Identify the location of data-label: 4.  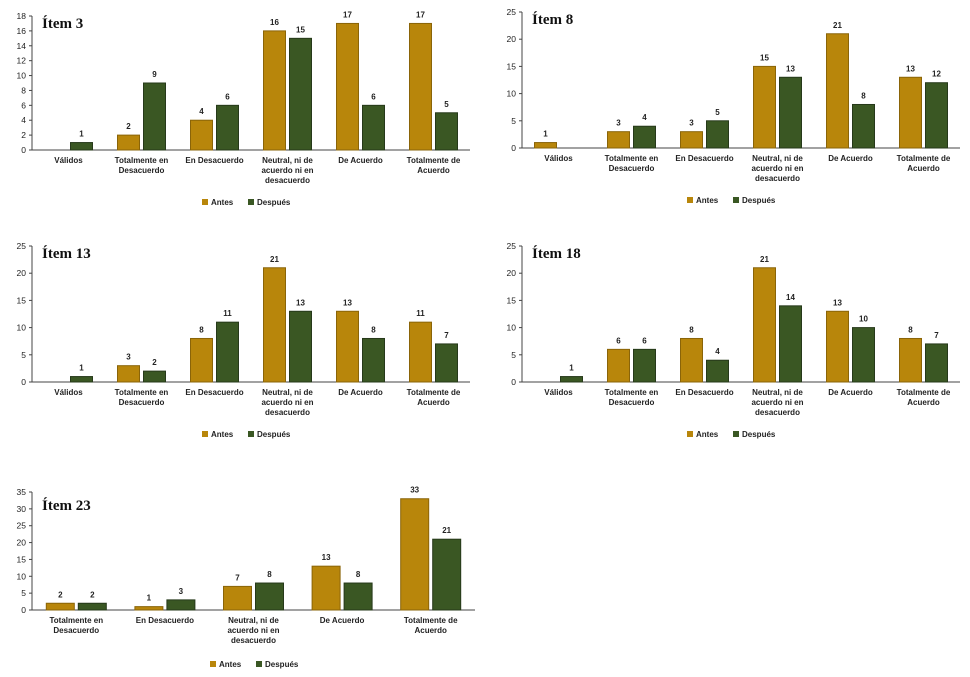
(717, 351).